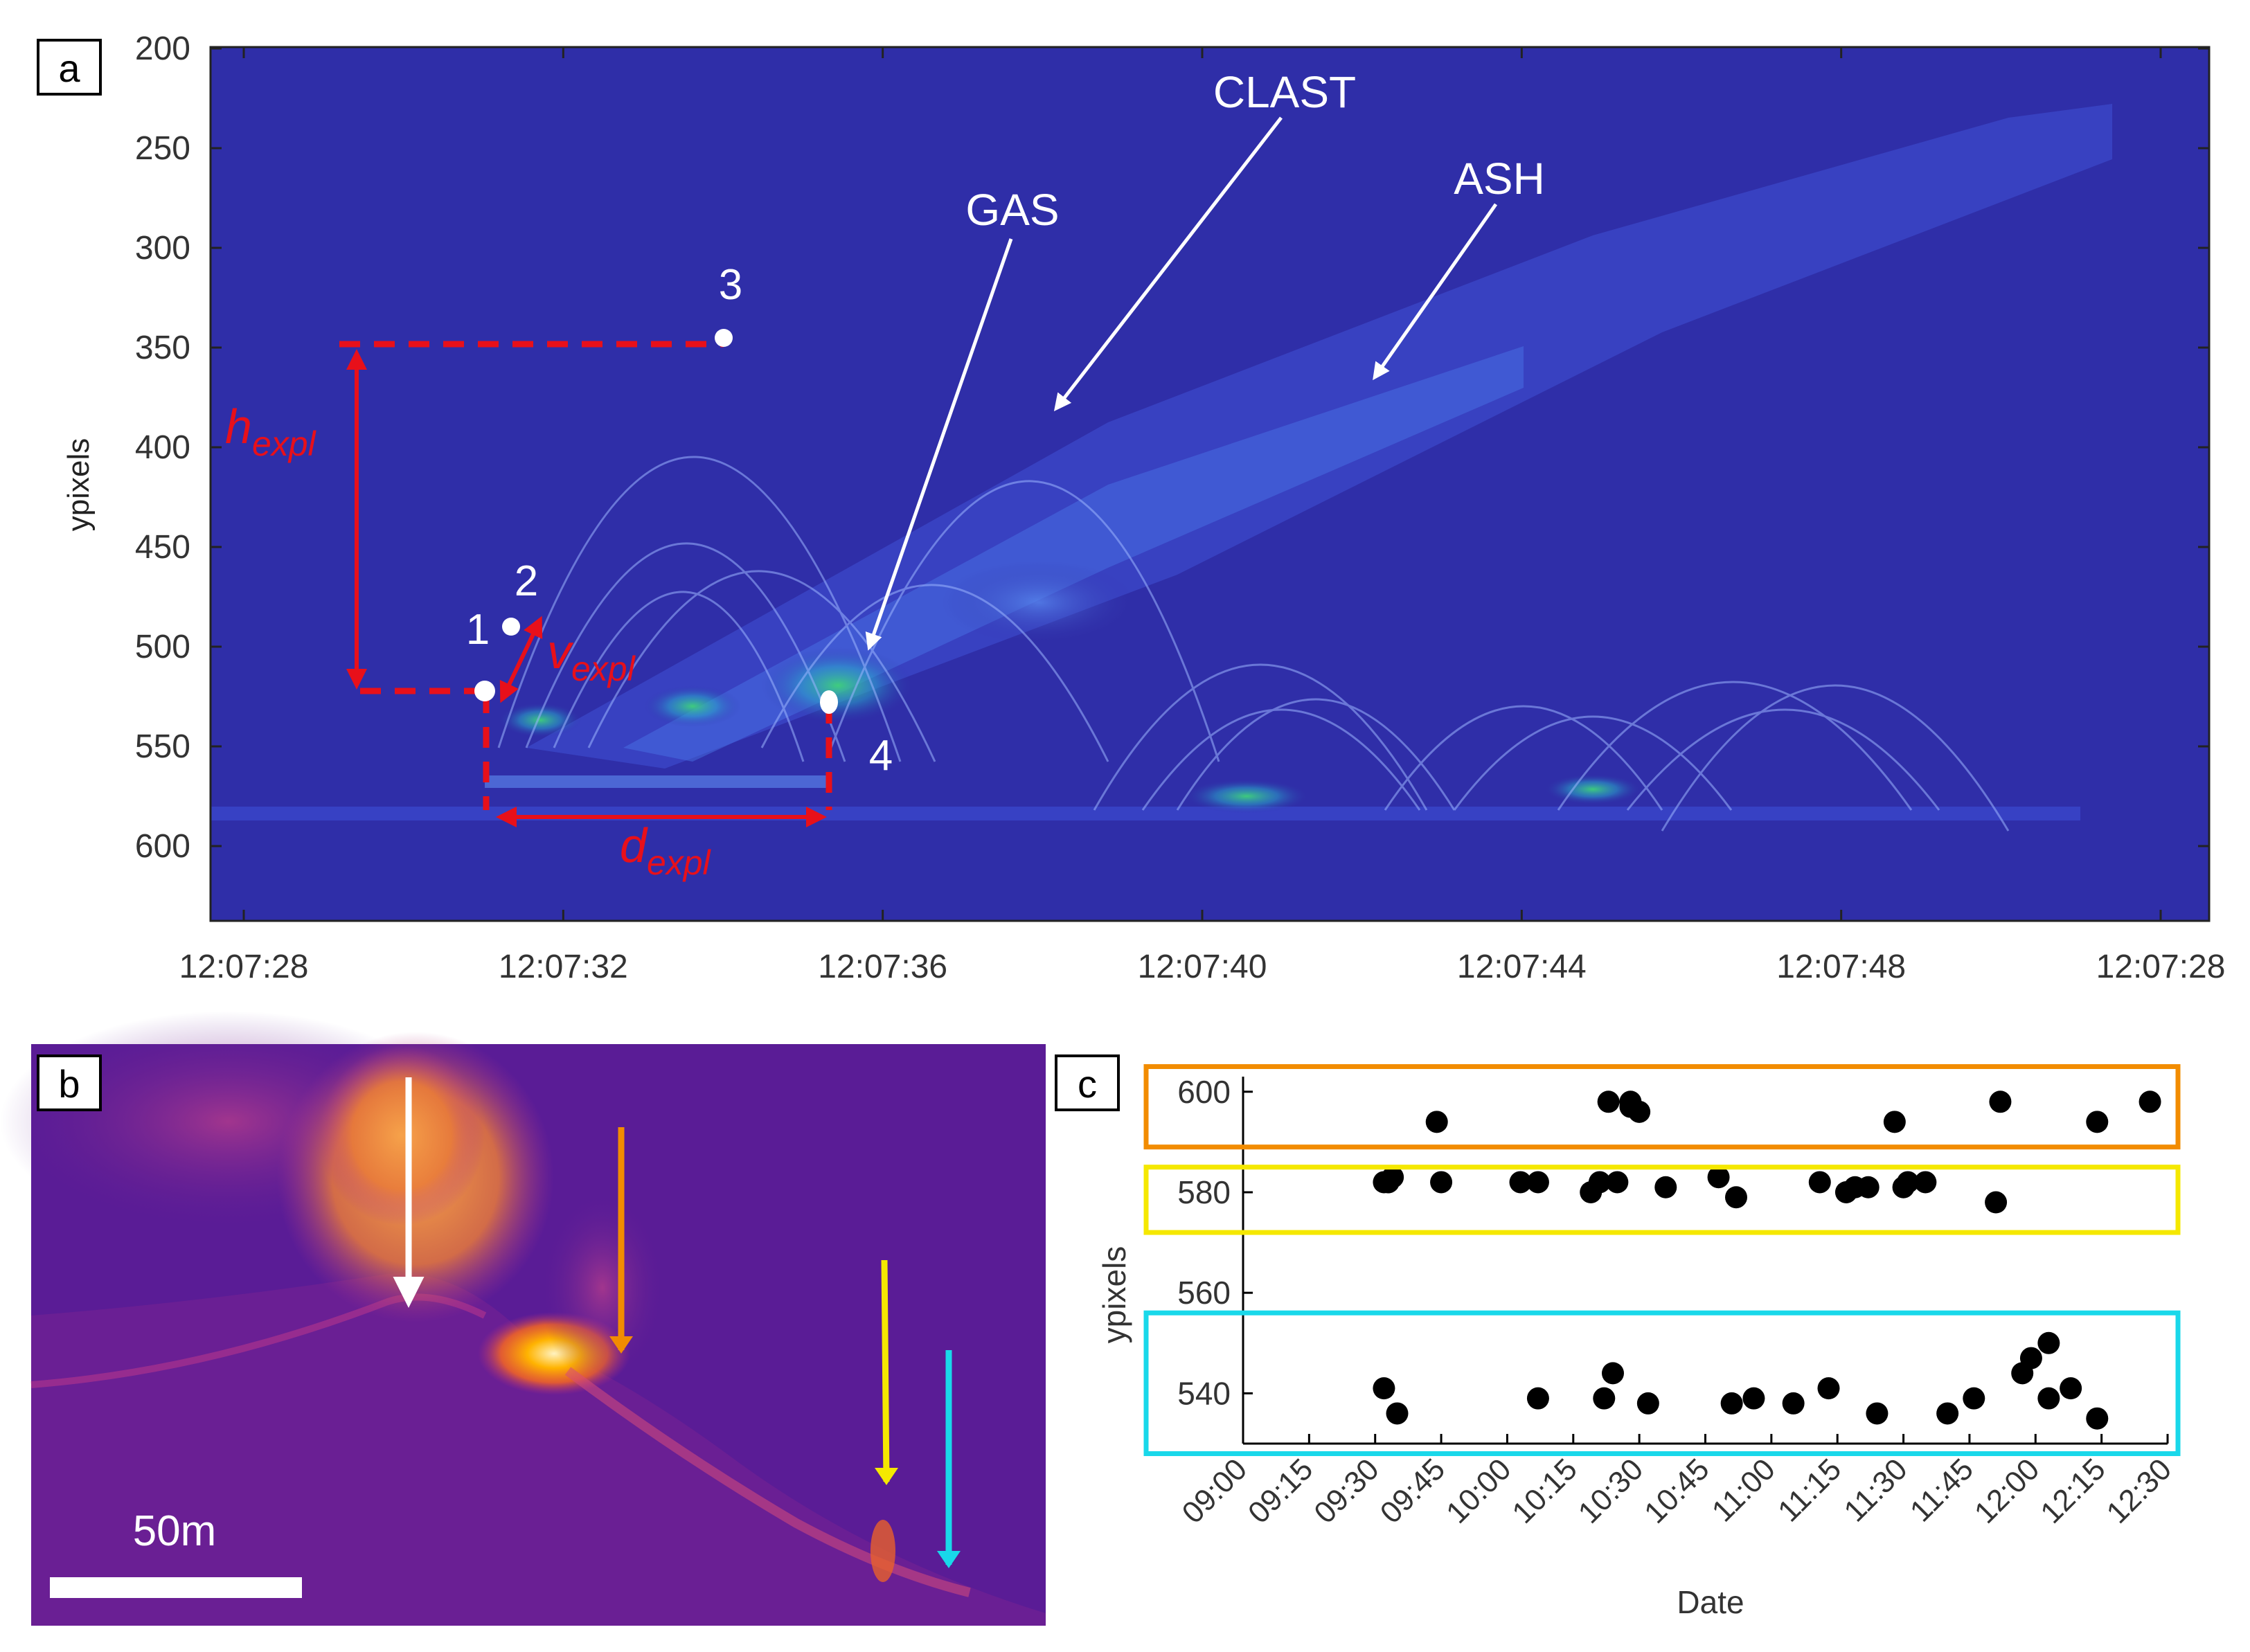  I want to click on panel-a-label-box, so click(69, 68).